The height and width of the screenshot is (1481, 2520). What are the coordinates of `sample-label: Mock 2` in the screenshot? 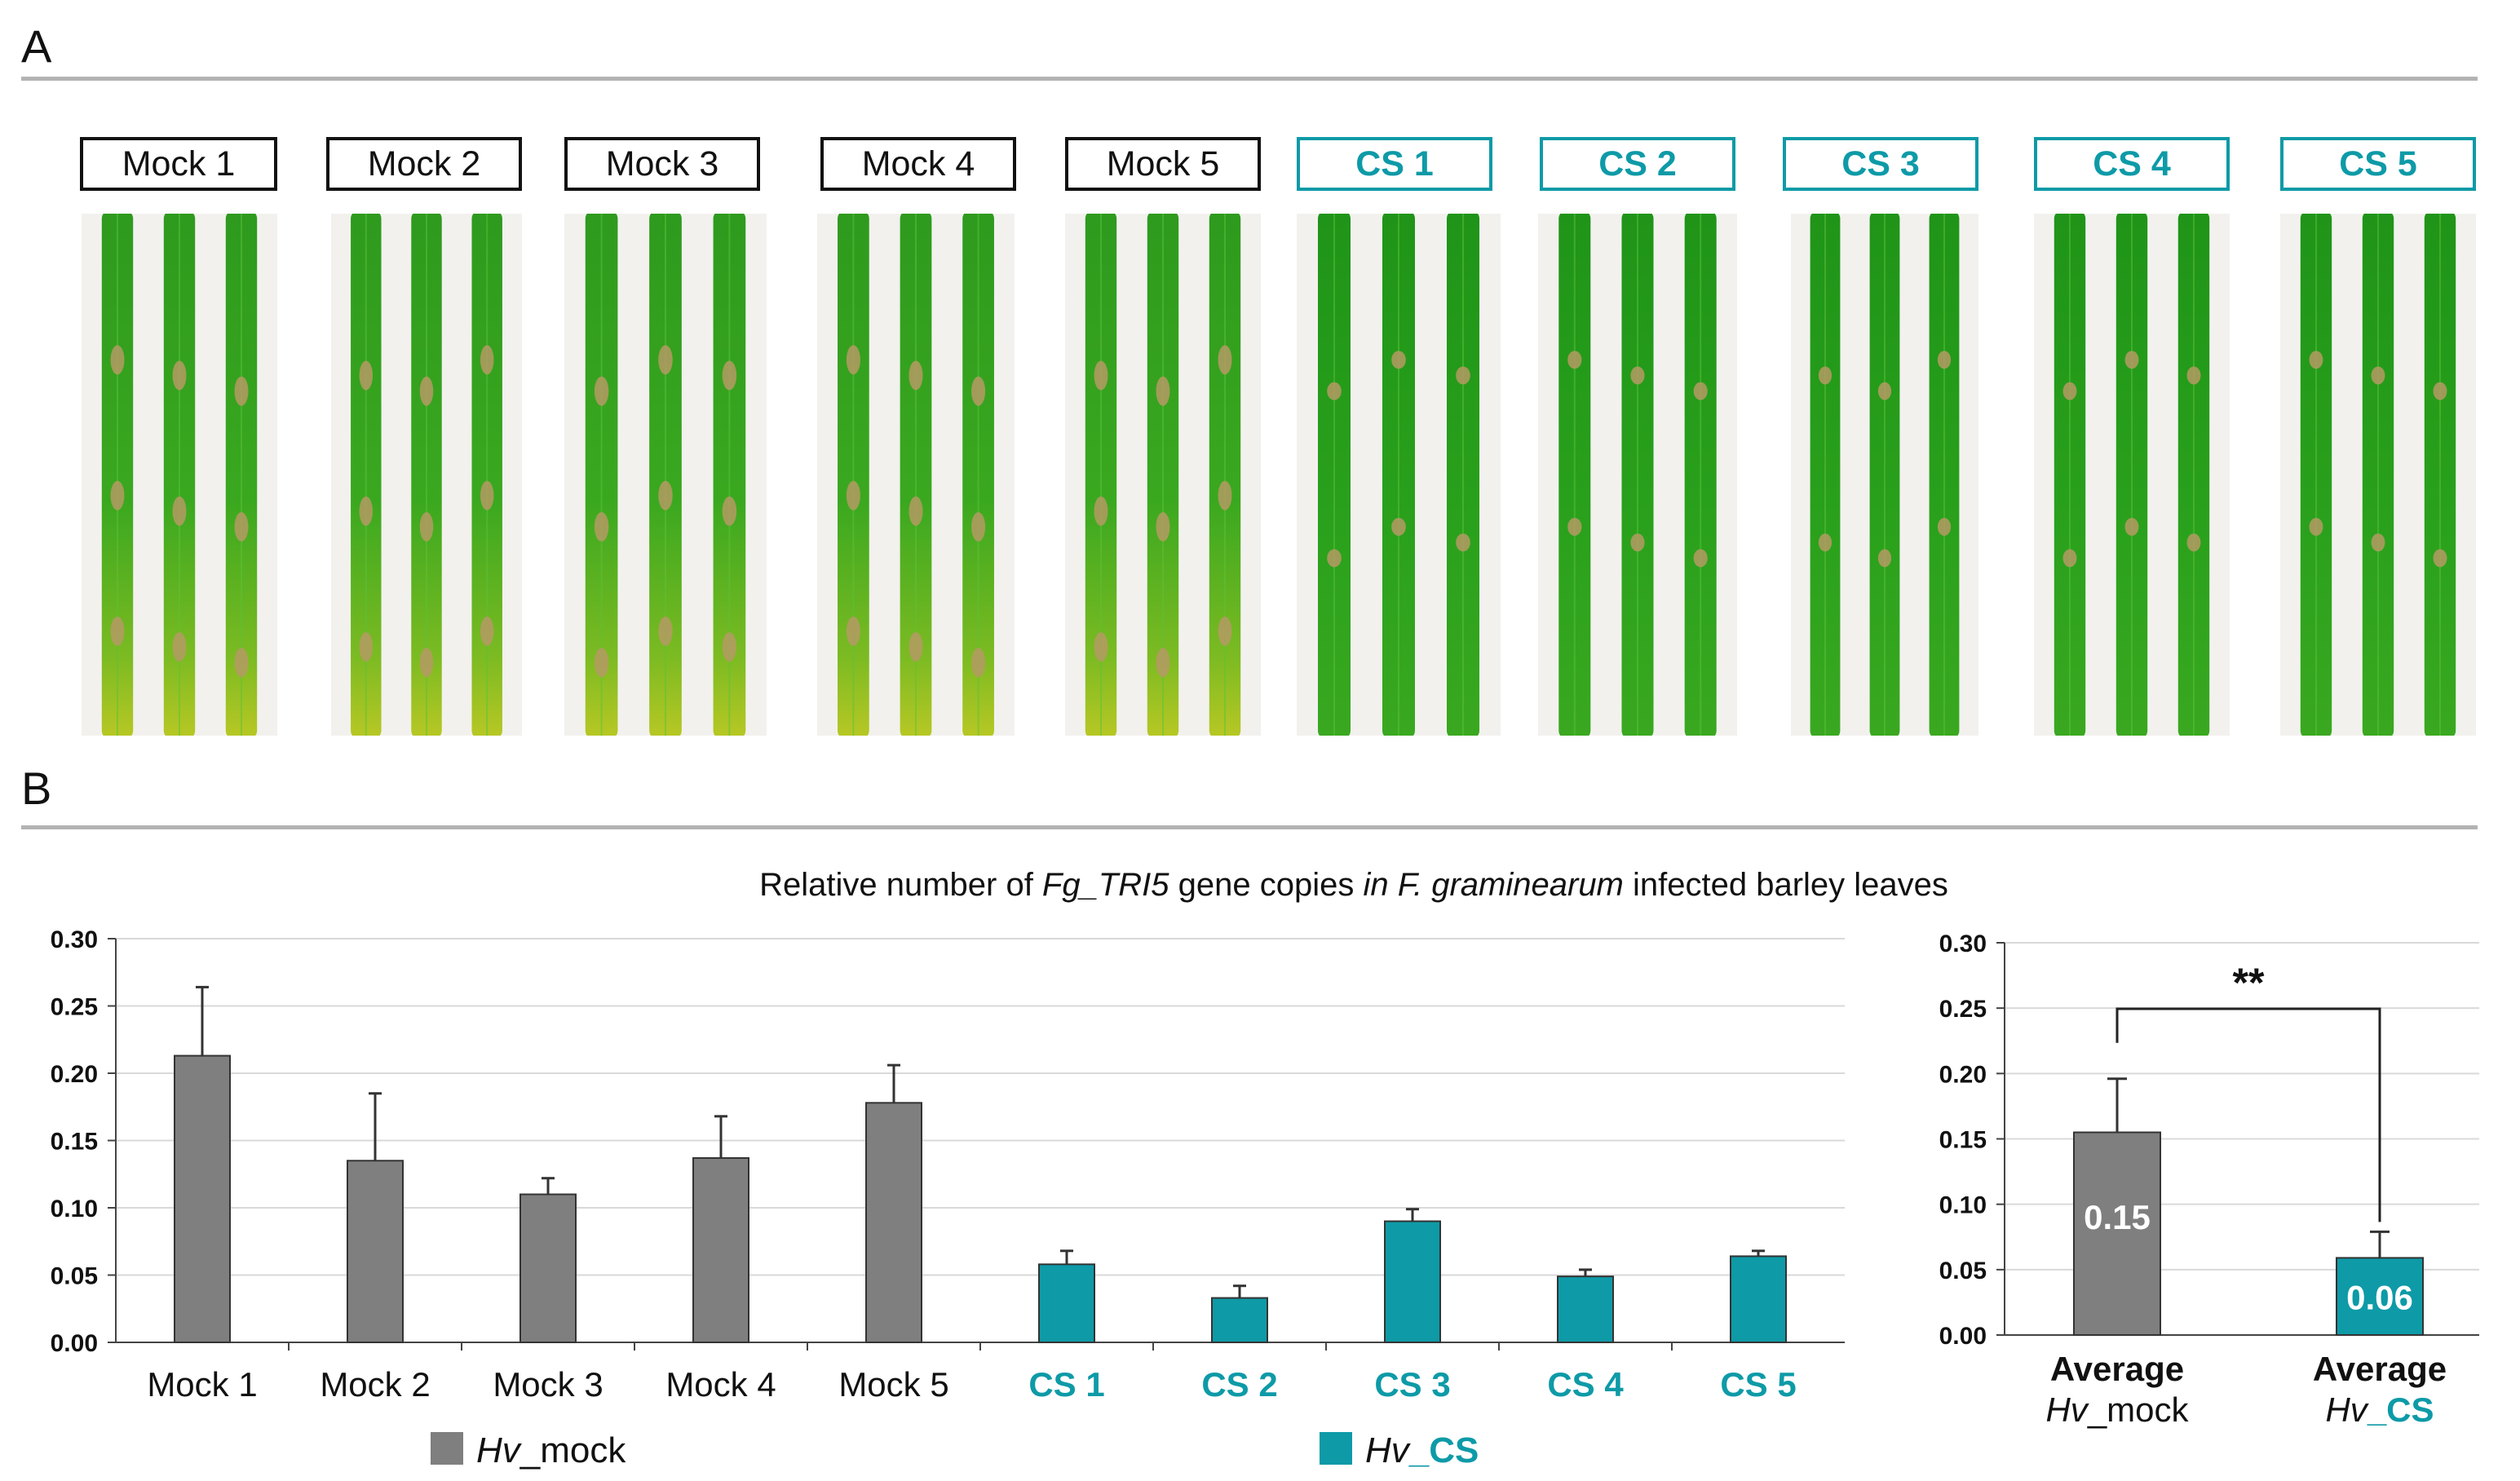 It's located at (424, 164).